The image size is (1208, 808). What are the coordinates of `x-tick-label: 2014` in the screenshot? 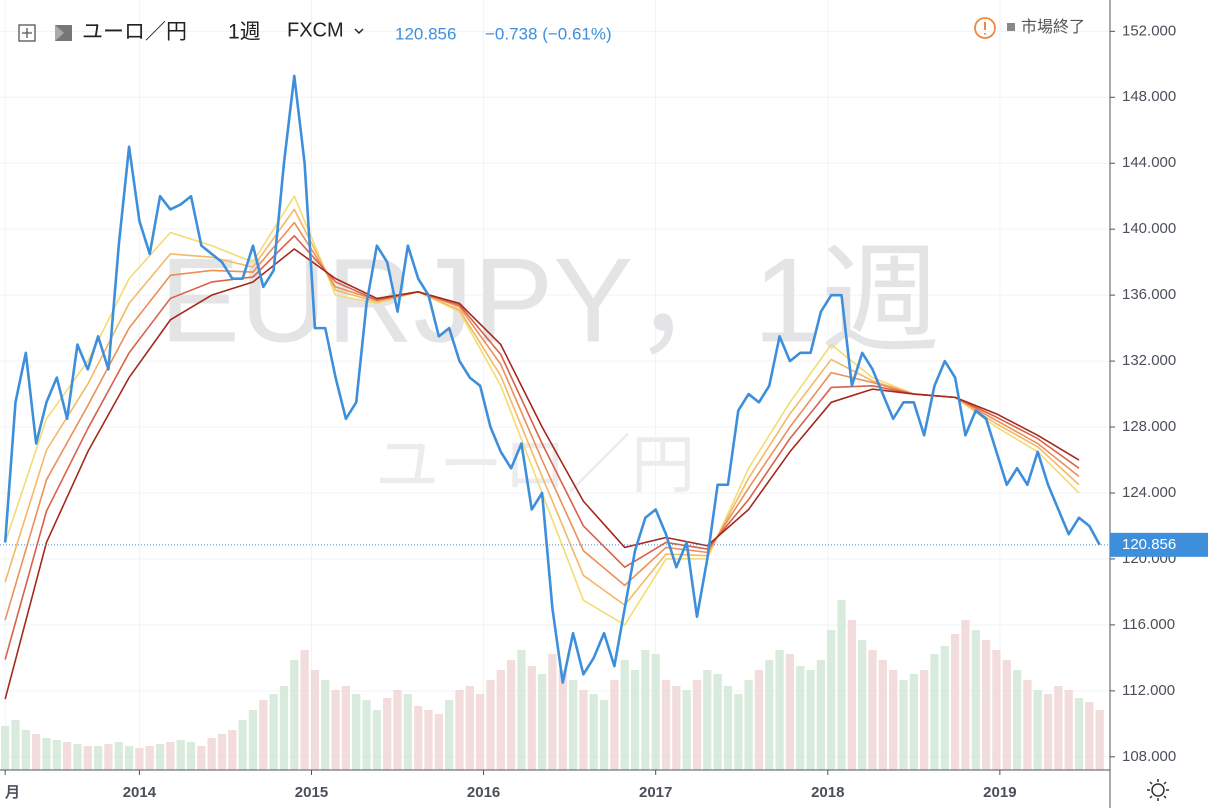 It's located at (140, 792).